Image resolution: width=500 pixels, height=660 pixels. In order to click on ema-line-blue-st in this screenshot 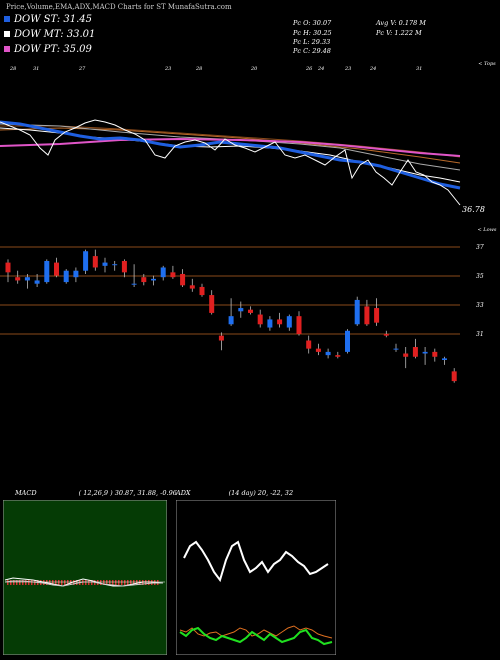, I will do `click(230, 155)`.